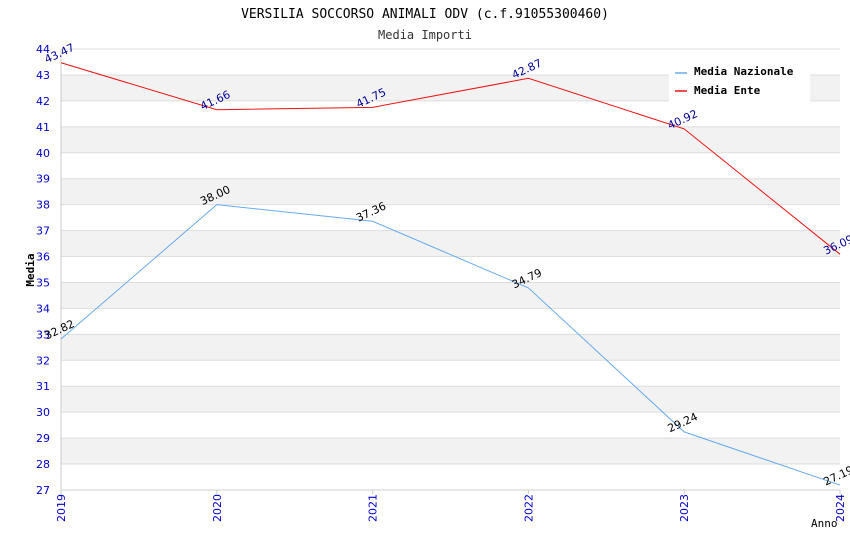 This screenshot has height=550, width=850. What do you see at coordinates (30, 269) in the screenshot?
I see `y-axis-label: Media` at bounding box center [30, 269].